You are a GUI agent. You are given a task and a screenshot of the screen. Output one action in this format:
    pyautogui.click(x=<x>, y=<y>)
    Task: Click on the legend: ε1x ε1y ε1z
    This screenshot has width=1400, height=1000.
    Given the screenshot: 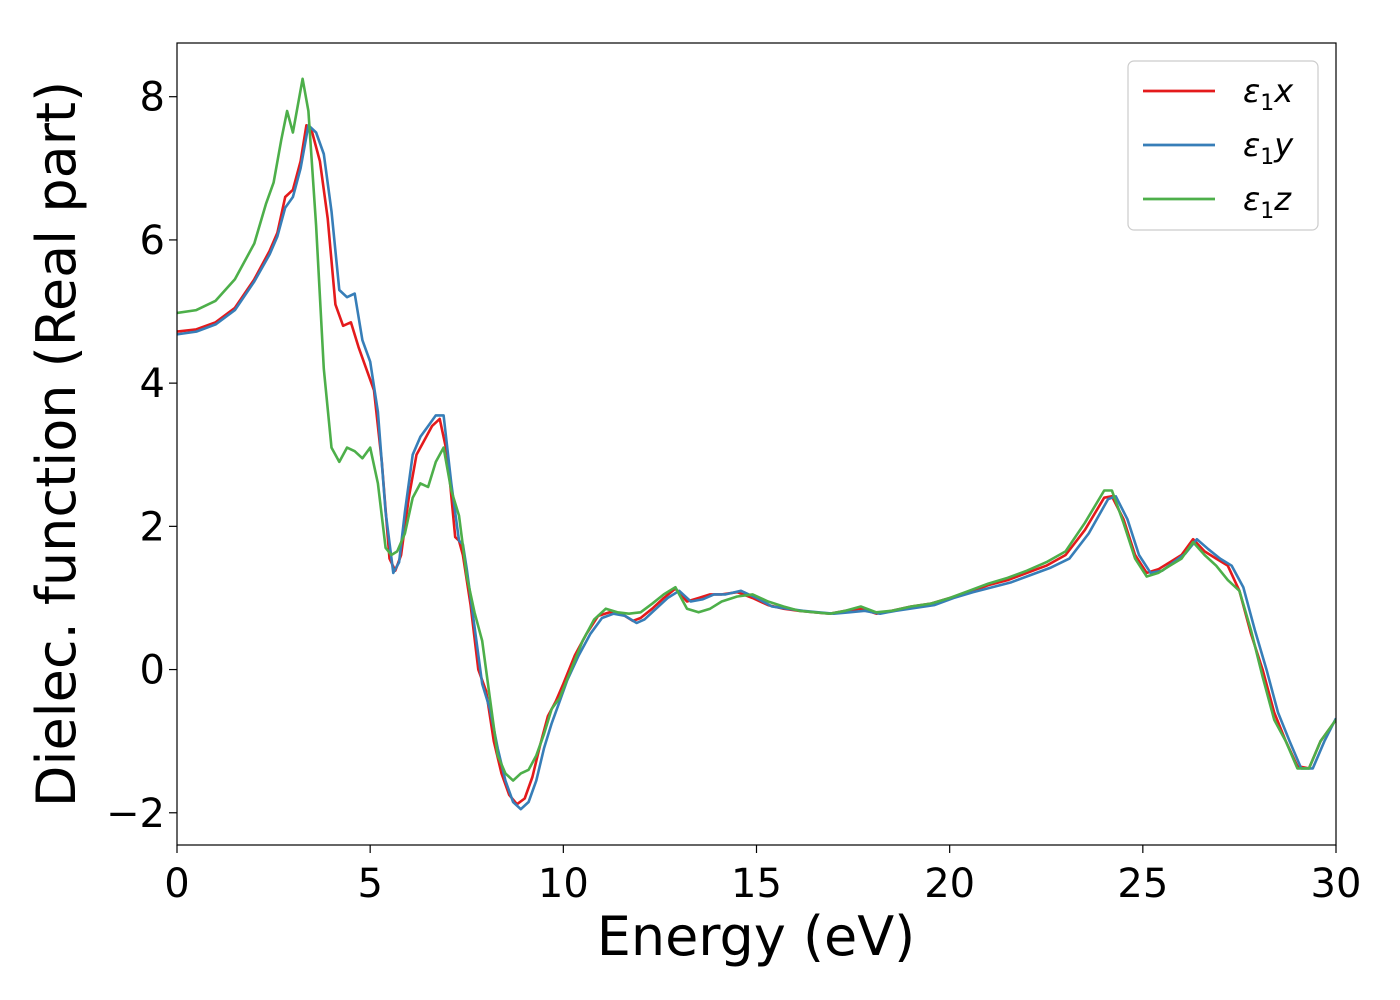 What is the action you would take?
    pyautogui.click(x=1223, y=145)
    